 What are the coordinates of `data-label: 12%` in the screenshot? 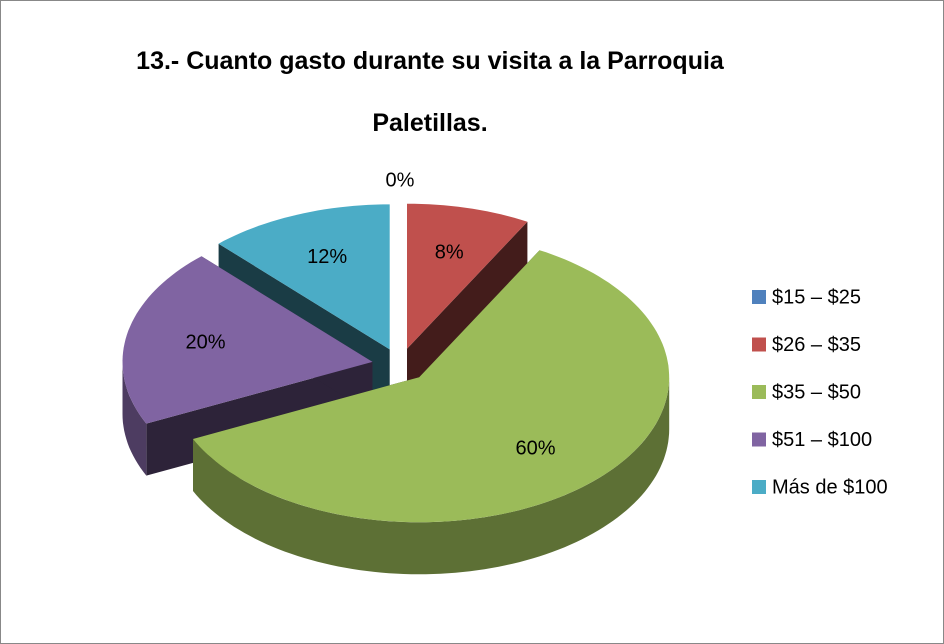 It's located at (327, 257).